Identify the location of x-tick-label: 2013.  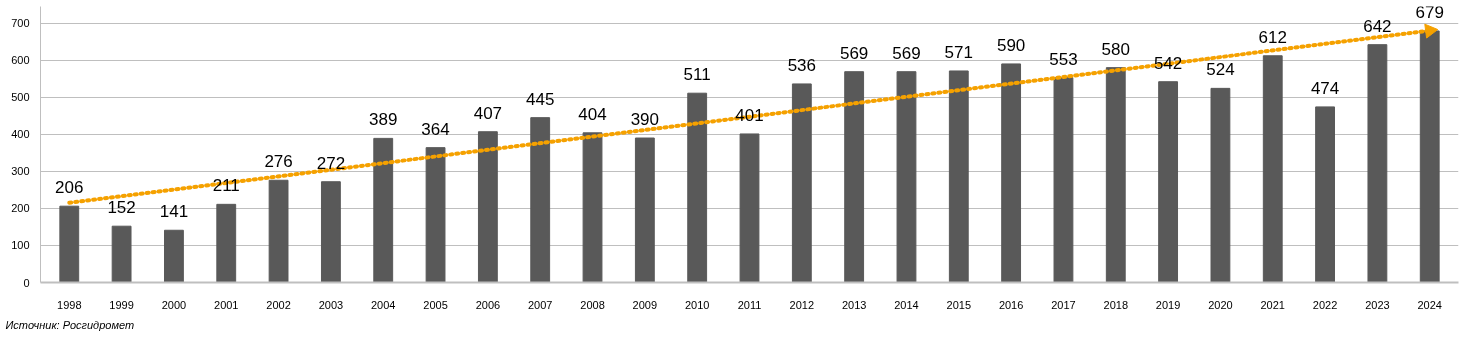
(854, 304).